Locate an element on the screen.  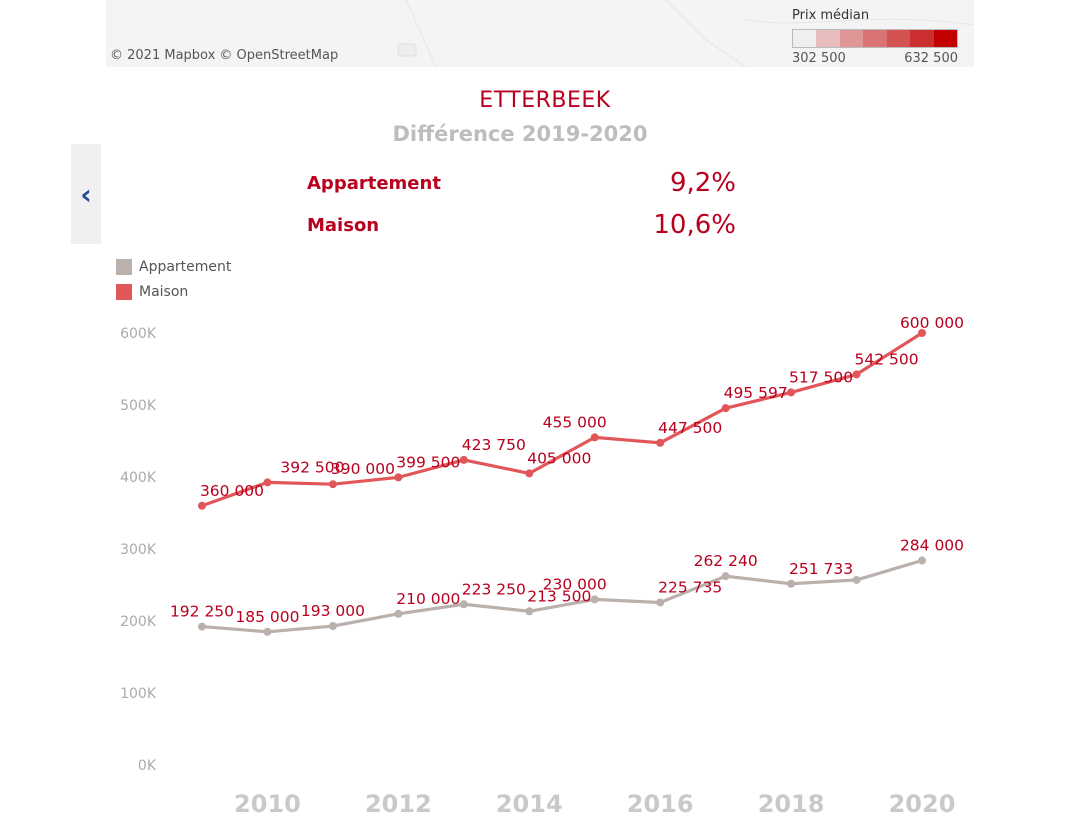
data-label-maison: 517 500 is located at coordinates (821, 377).